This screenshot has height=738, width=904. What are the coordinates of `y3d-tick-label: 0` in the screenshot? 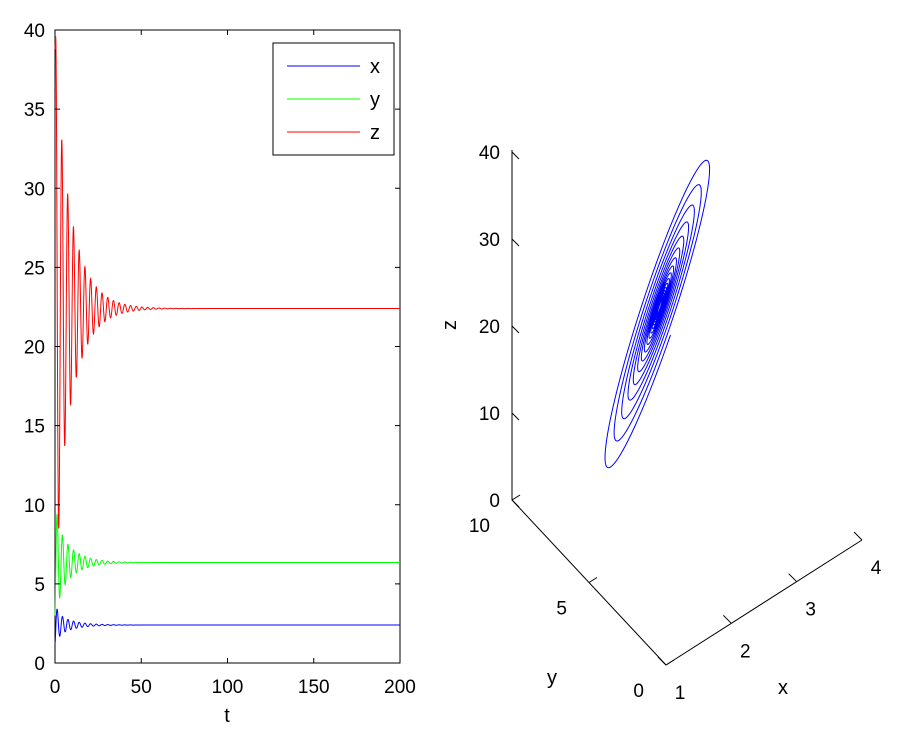 It's located at (638, 691).